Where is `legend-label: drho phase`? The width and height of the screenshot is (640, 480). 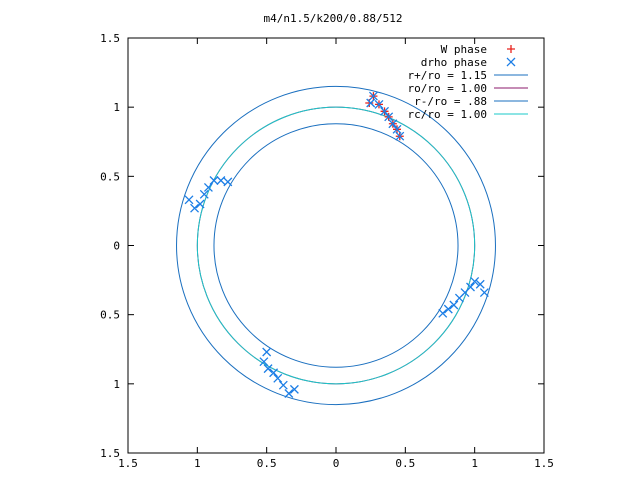
legend-label: drho phase is located at coordinates (454, 62).